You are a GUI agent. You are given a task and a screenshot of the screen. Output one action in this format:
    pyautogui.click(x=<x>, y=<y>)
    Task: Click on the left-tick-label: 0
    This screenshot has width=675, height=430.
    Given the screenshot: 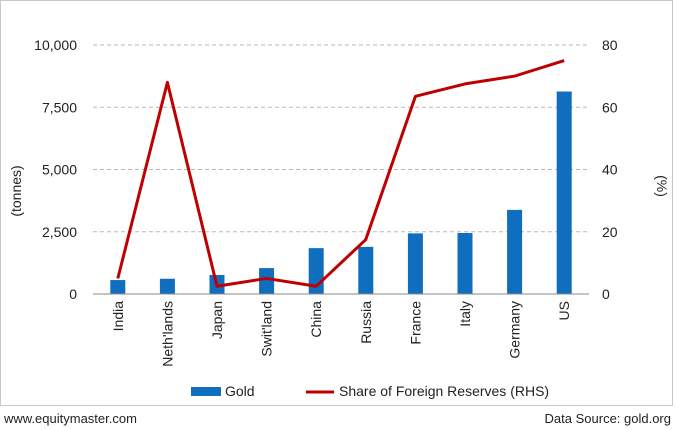 What is the action you would take?
    pyautogui.click(x=73, y=294)
    